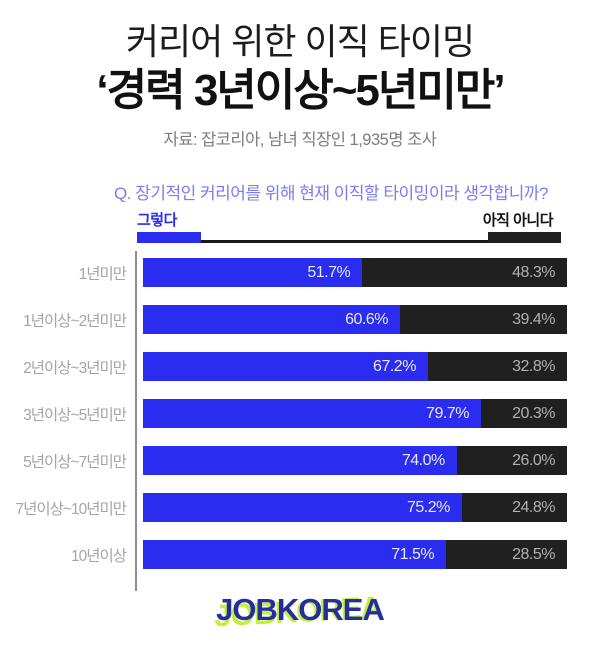 The height and width of the screenshot is (648, 600). What do you see at coordinates (71, 509) in the screenshot?
I see `category-label: 7년이상~10년미만` at bounding box center [71, 509].